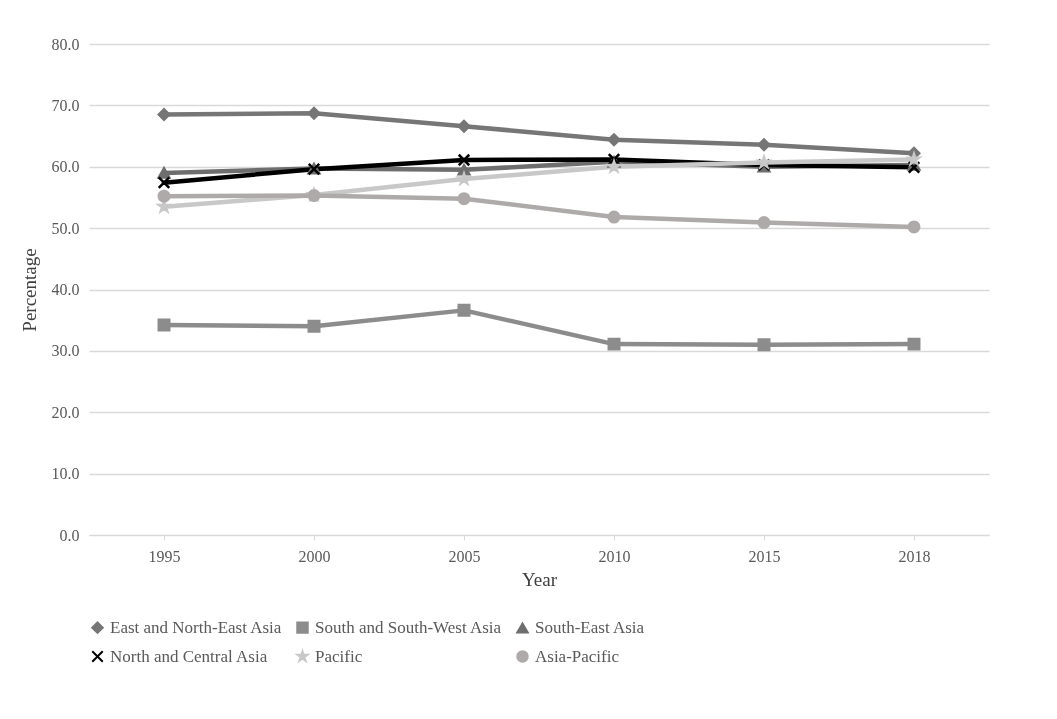  Describe the element at coordinates (65, 44) in the screenshot. I see `y-tick-label: 80.0` at that location.